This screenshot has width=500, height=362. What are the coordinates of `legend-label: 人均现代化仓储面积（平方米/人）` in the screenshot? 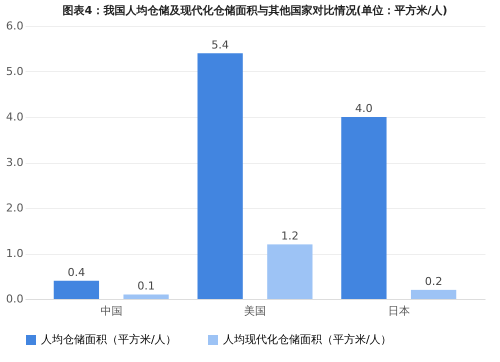 It's located at (307, 339).